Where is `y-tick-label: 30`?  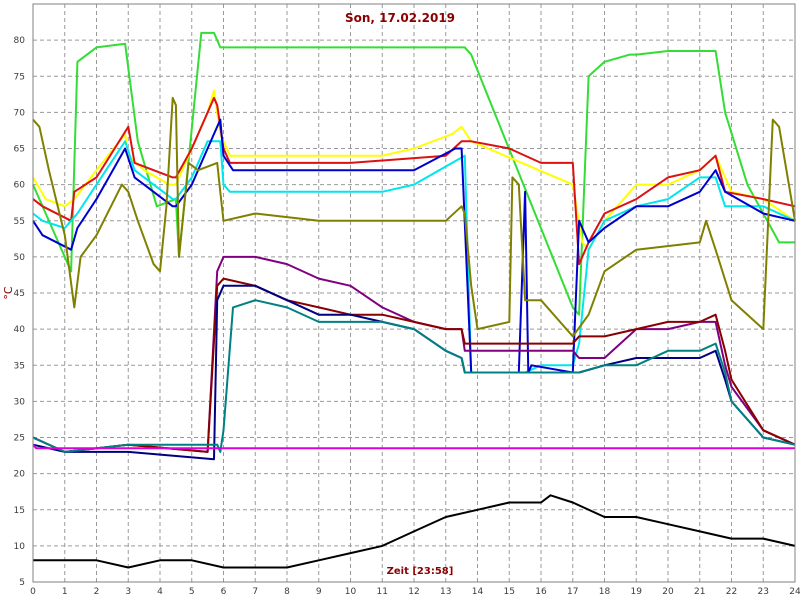
y-tick-label: 30 is located at coordinates (20, 402).